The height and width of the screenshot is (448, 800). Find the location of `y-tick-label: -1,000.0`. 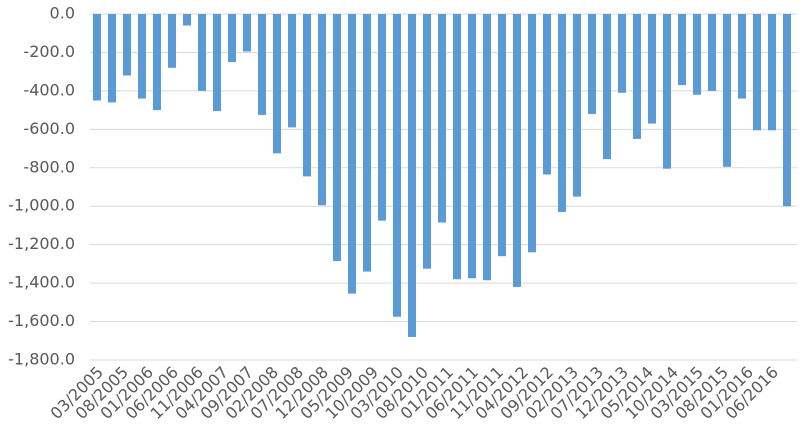

y-tick-label: -1,000.0 is located at coordinates (41, 205).